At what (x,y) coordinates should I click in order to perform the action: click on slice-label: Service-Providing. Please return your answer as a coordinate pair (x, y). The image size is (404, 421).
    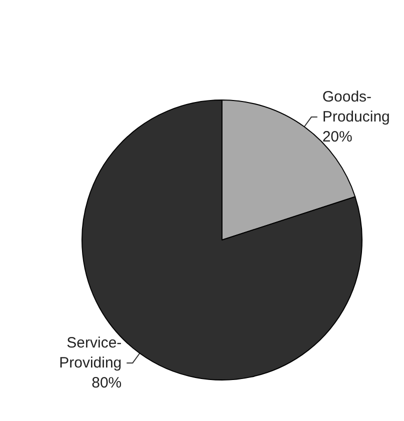
    Looking at the image, I should click on (90, 353).